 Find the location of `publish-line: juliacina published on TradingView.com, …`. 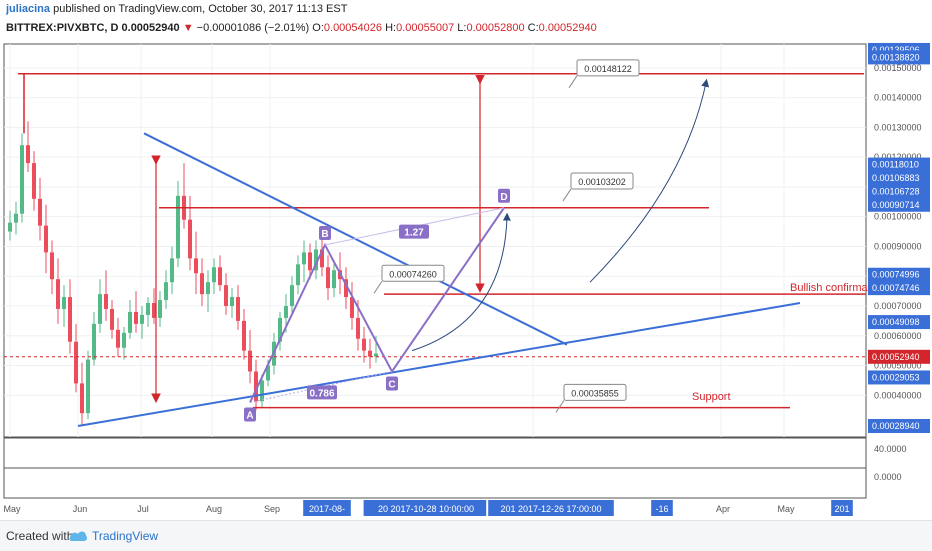

publish-line: juliacina published on TradingView.com, … is located at coordinates (176, 9).